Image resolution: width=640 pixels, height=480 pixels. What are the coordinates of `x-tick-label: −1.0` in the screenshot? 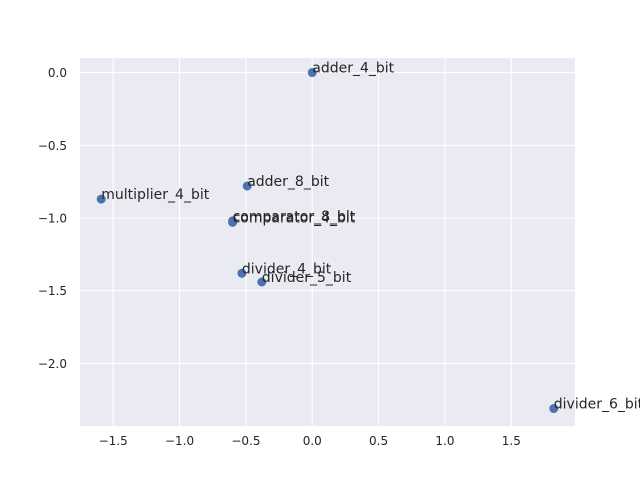 It's located at (179, 441).